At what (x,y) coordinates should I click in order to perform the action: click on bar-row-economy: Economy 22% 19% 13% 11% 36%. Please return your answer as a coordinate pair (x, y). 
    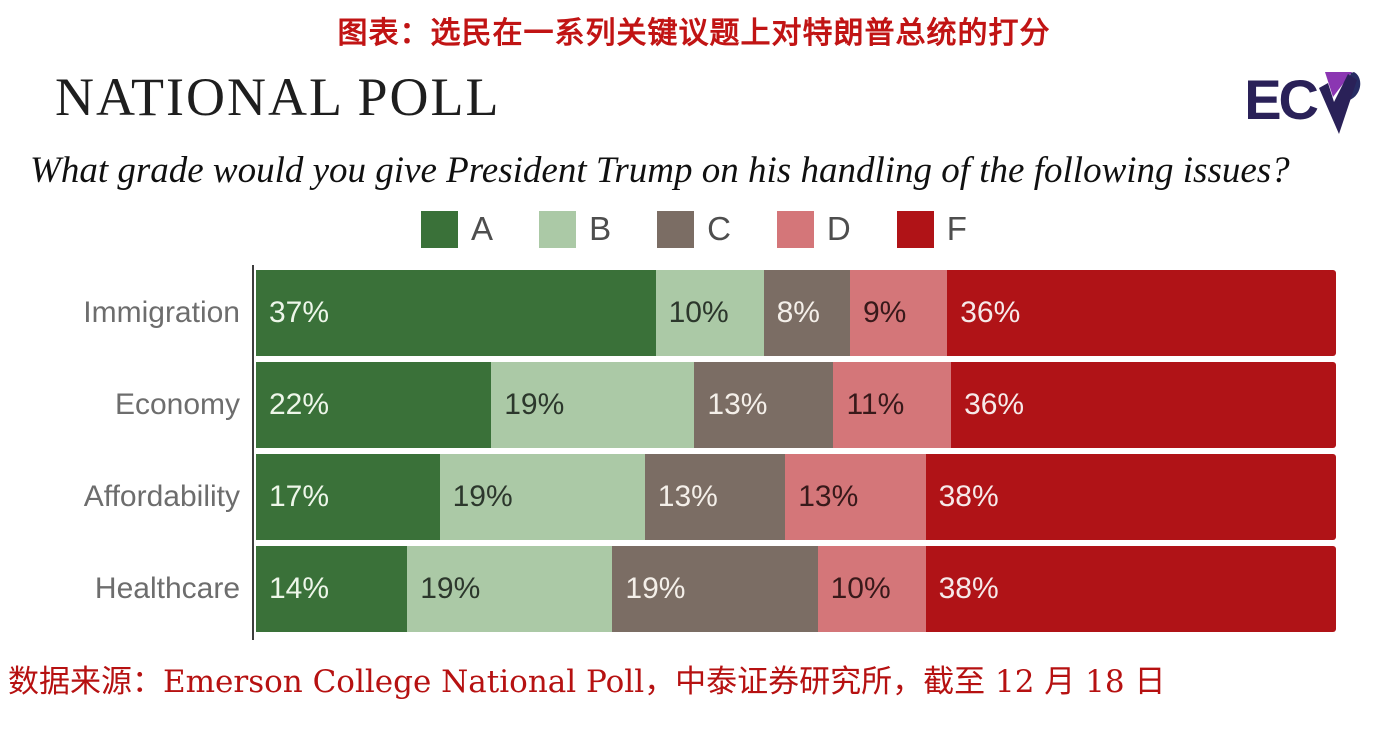
    Looking at the image, I should click on (694, 405).